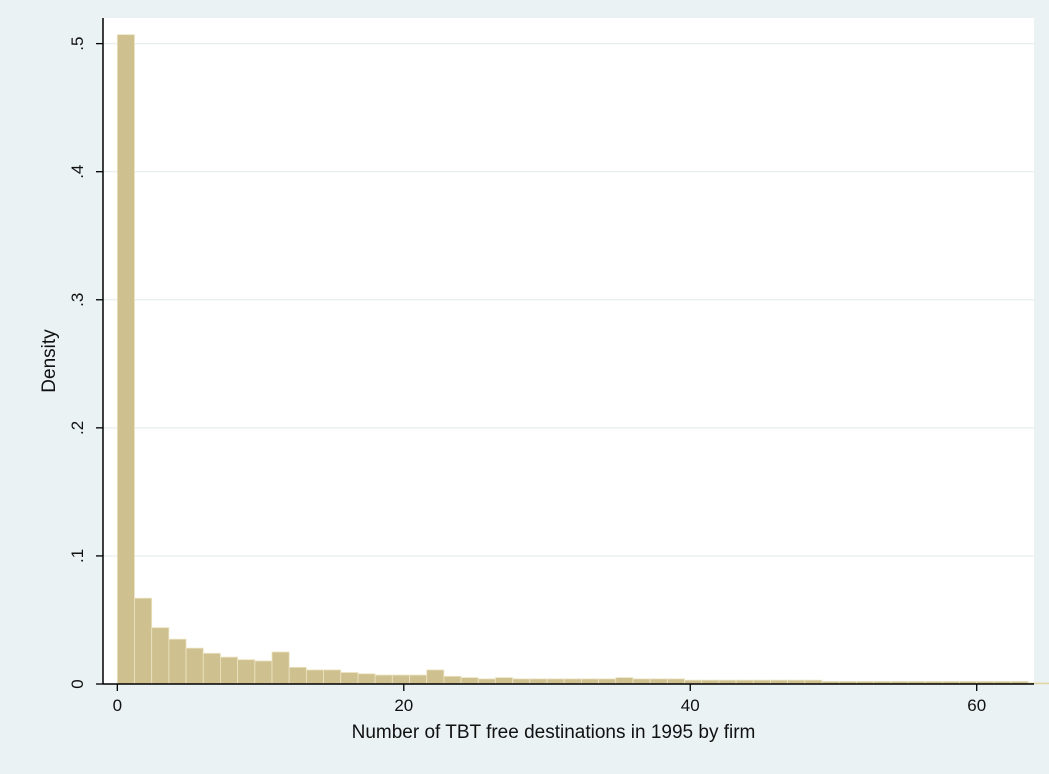 This screenshot has height=774, width=1049. Describe the element at coordinates (77, 428) in the screenshot. I see `y-tick-label-2: .2` at that location.